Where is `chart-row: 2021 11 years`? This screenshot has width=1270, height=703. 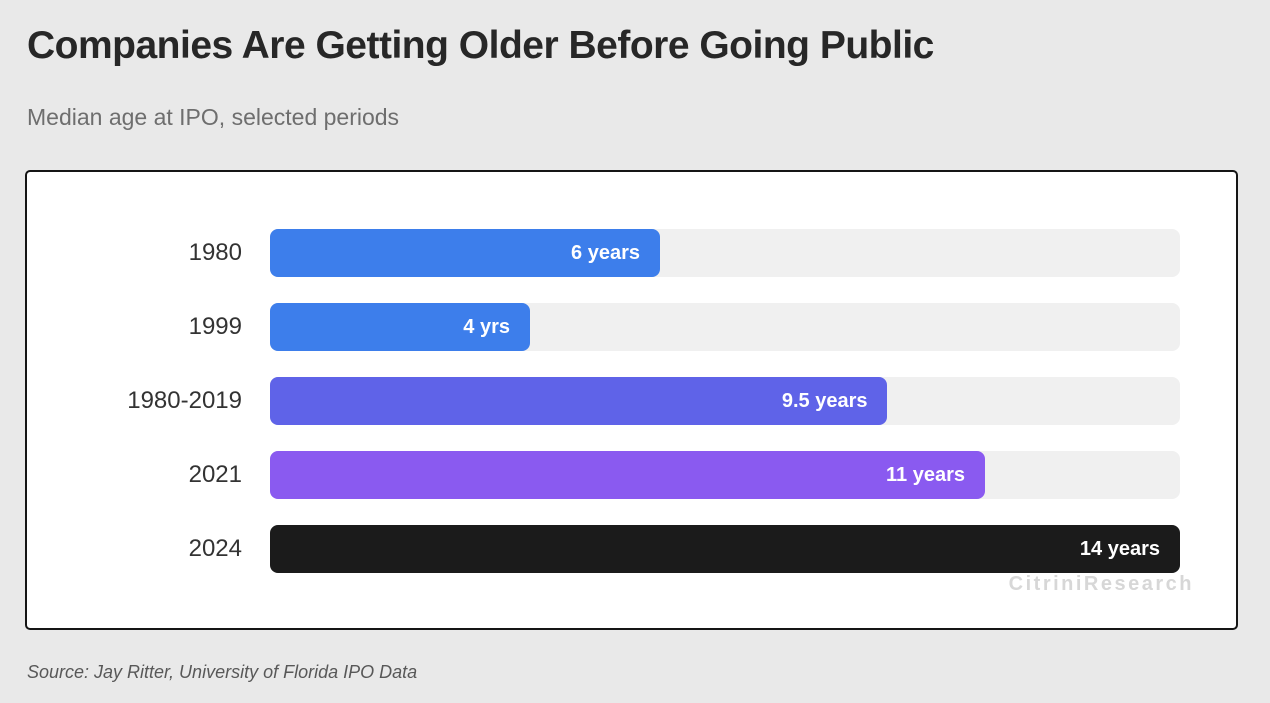
chart-row: 2021 11 years is located at coordinates (631, 475).